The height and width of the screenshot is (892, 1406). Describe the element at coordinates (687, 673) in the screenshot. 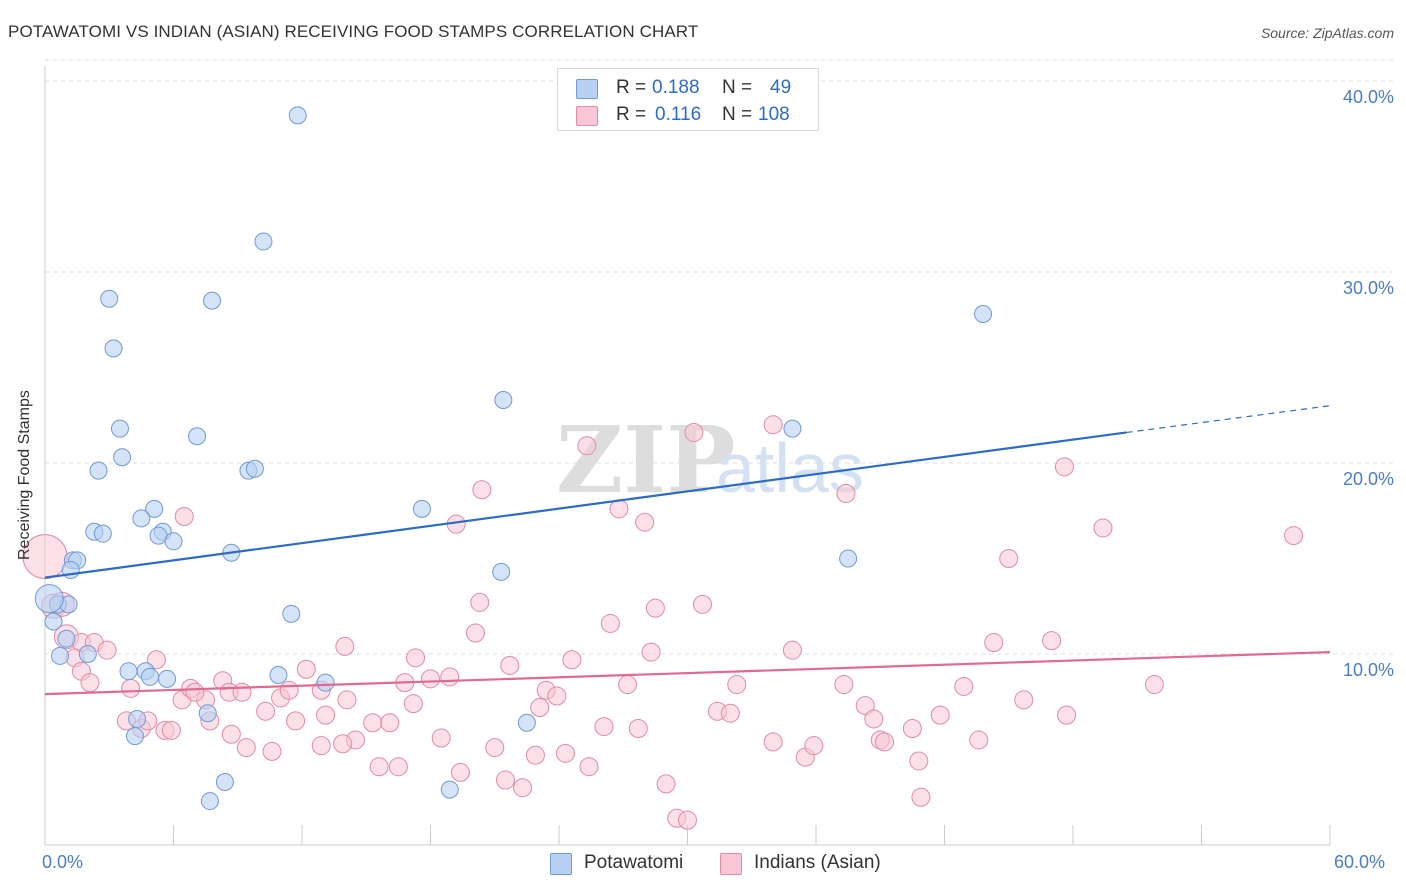

I see `trend-line-indians-asian` at that location.